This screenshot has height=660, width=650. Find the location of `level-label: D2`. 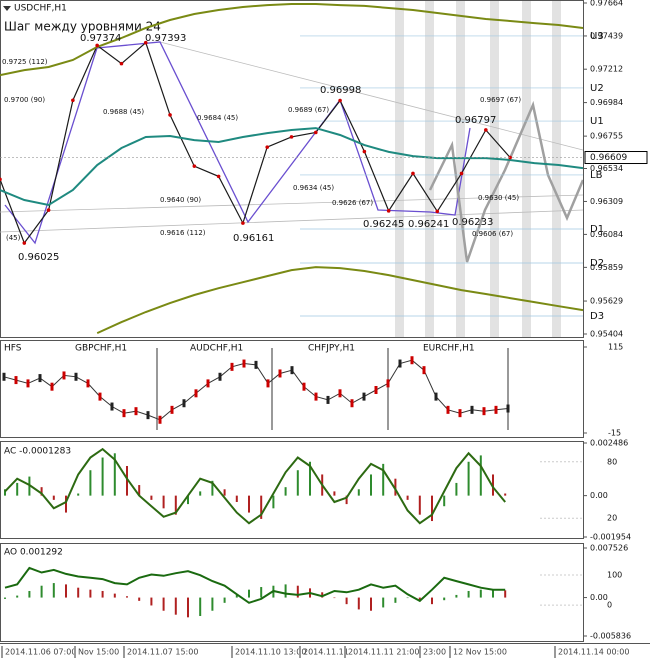

level-label: D2 is located at coordinates (597, 263).